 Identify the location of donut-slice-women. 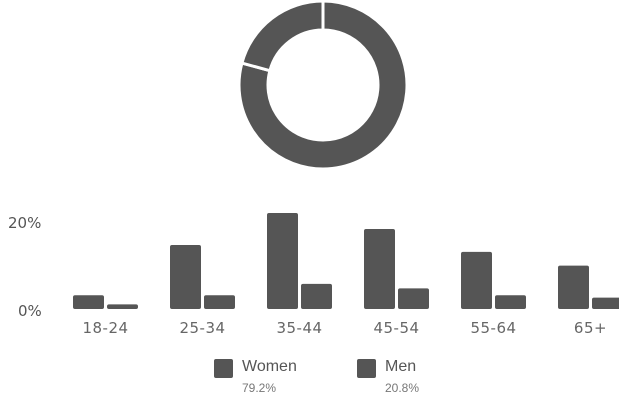
(323, 85).